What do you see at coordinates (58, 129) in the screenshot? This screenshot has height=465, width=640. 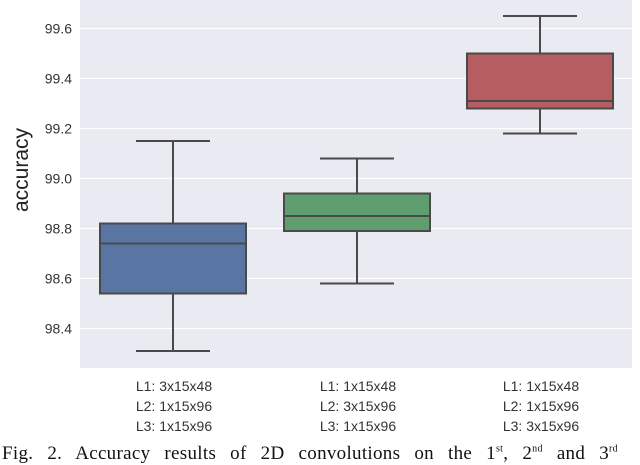 I see `y-tick-label: 99.2` at bounding box center [58, 129].